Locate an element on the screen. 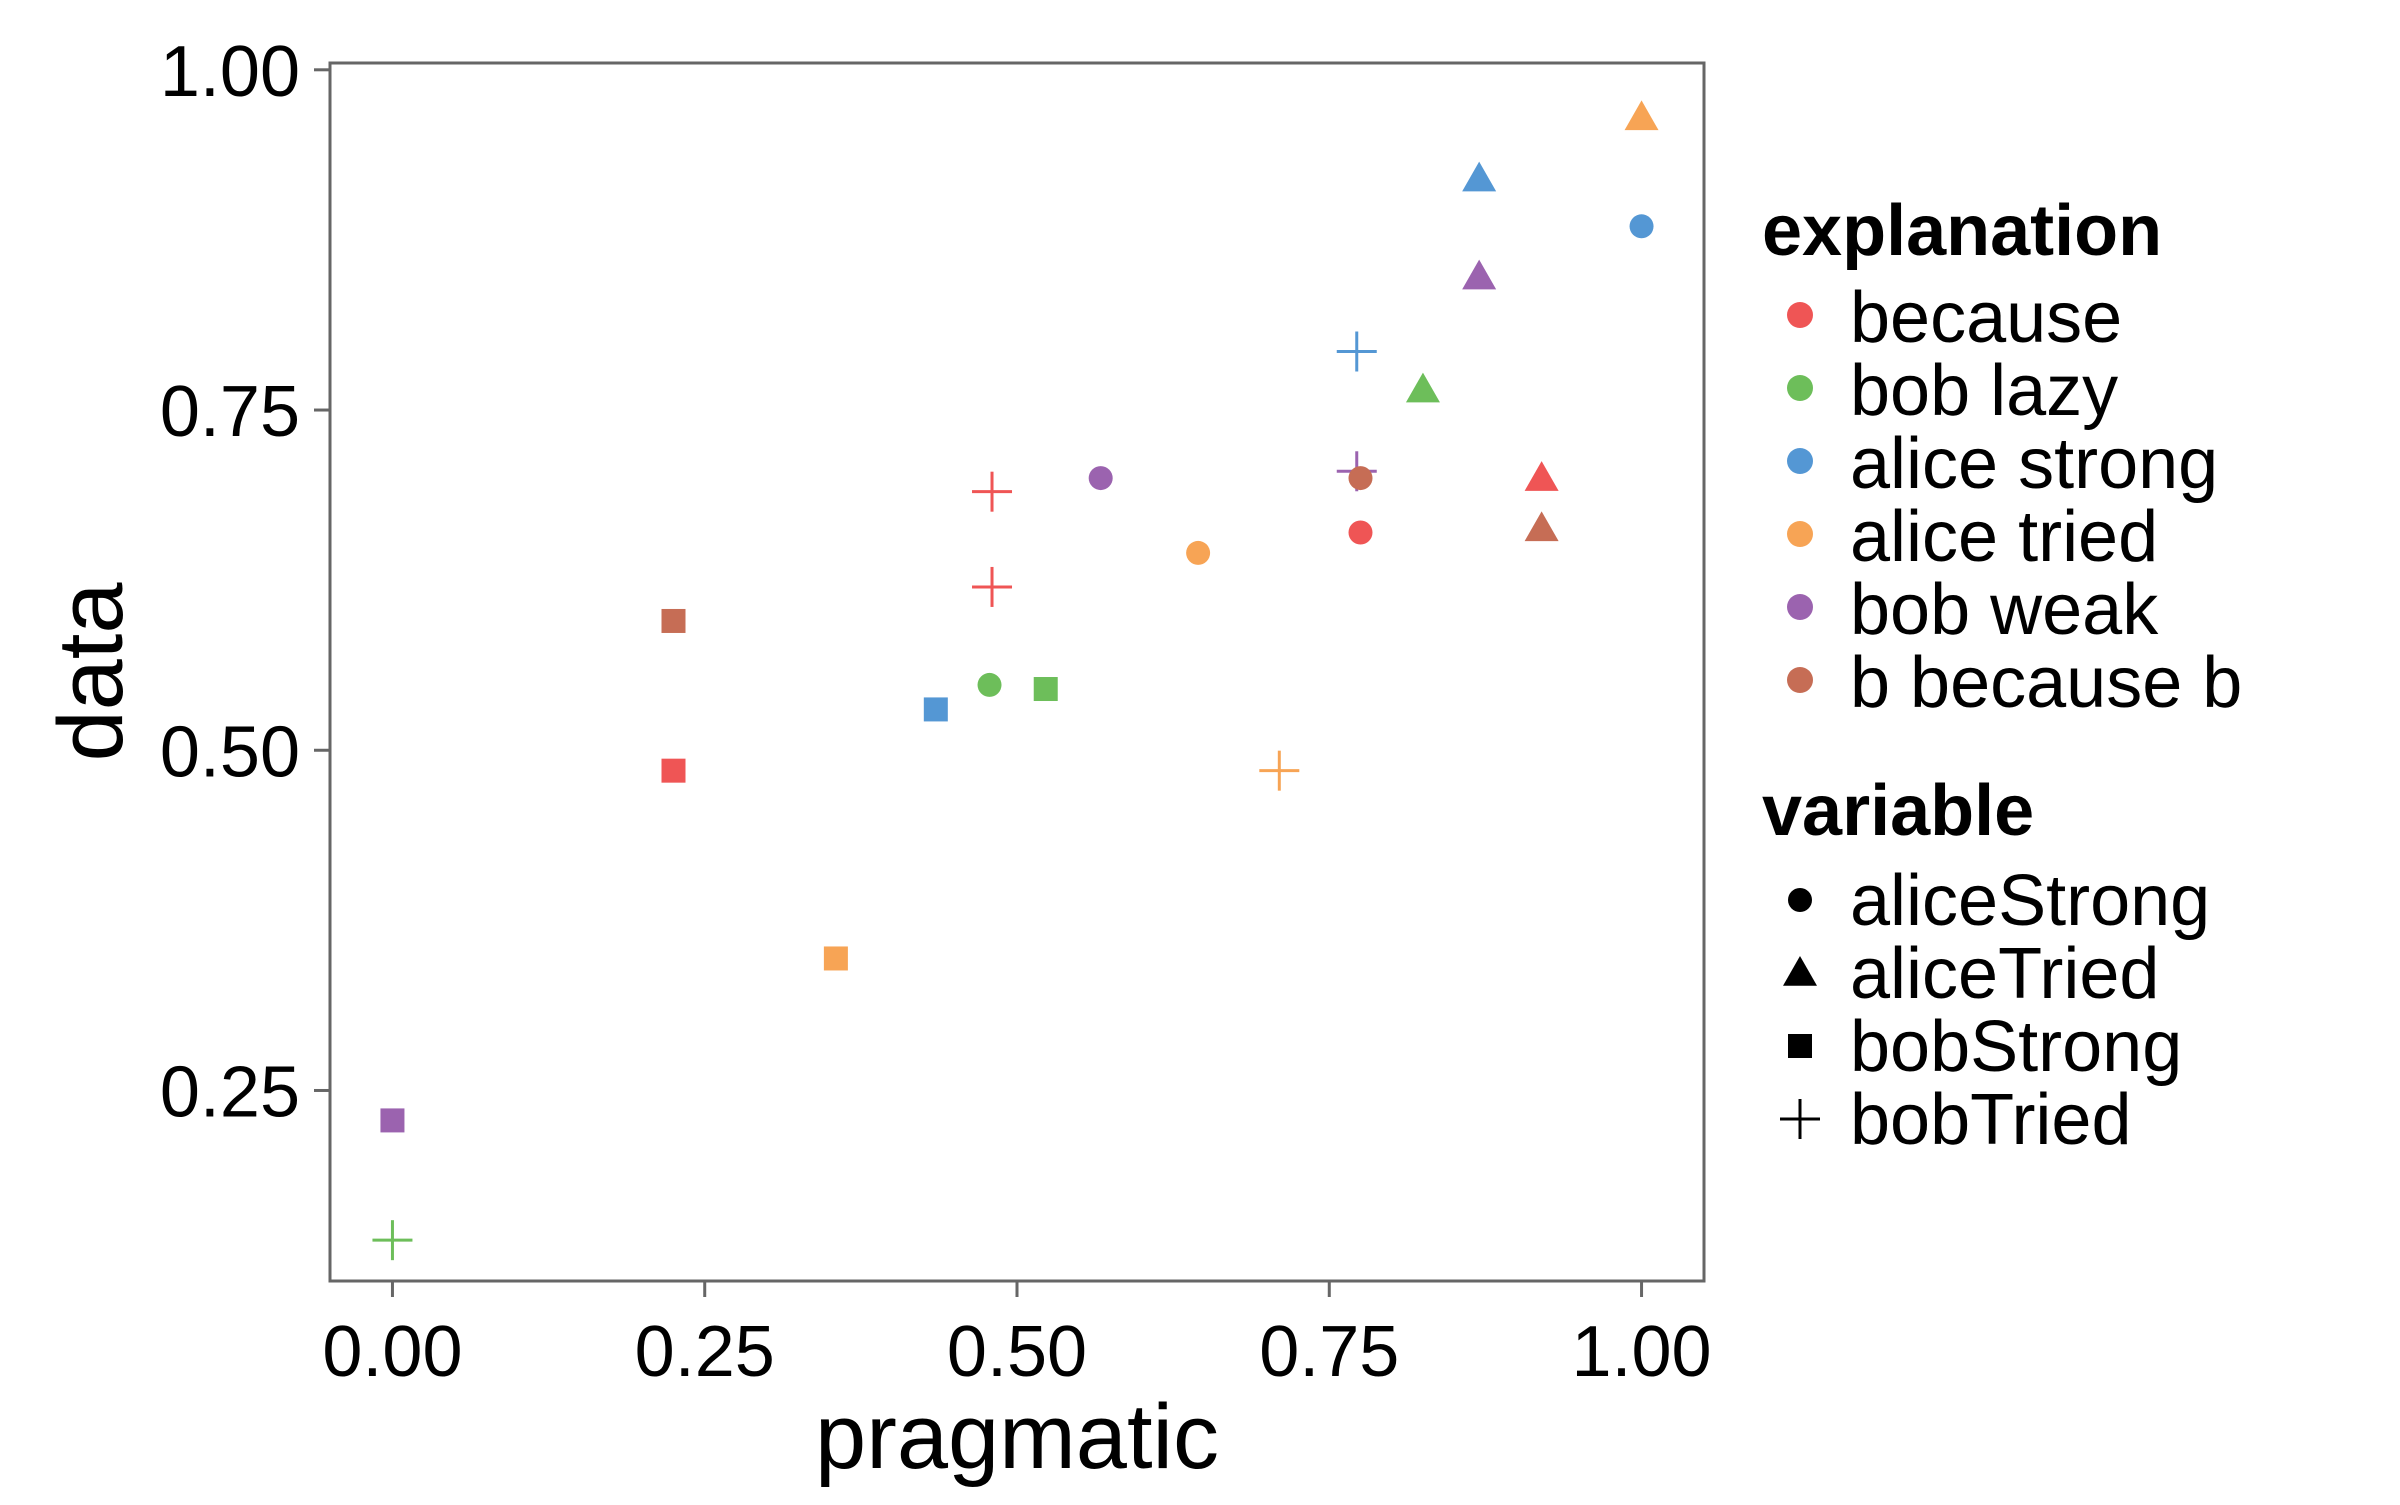 The height and width of the screenshot is (1505, 2400). legend-explanation-label: bob lazy is located at coordinates (1984, 391).